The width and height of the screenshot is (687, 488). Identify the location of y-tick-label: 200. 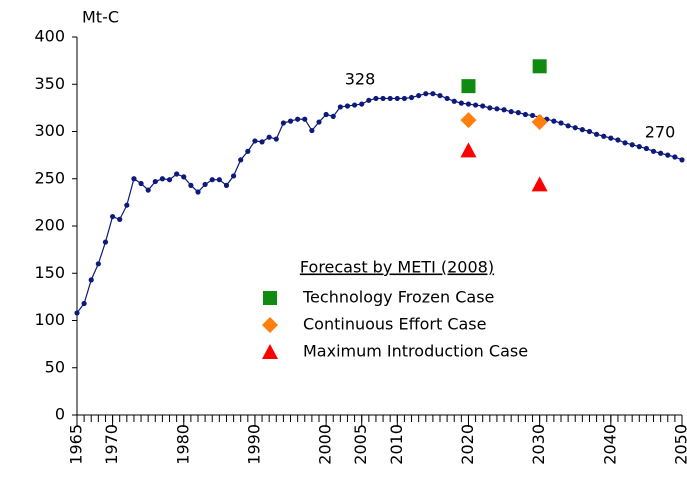
(49, 225).